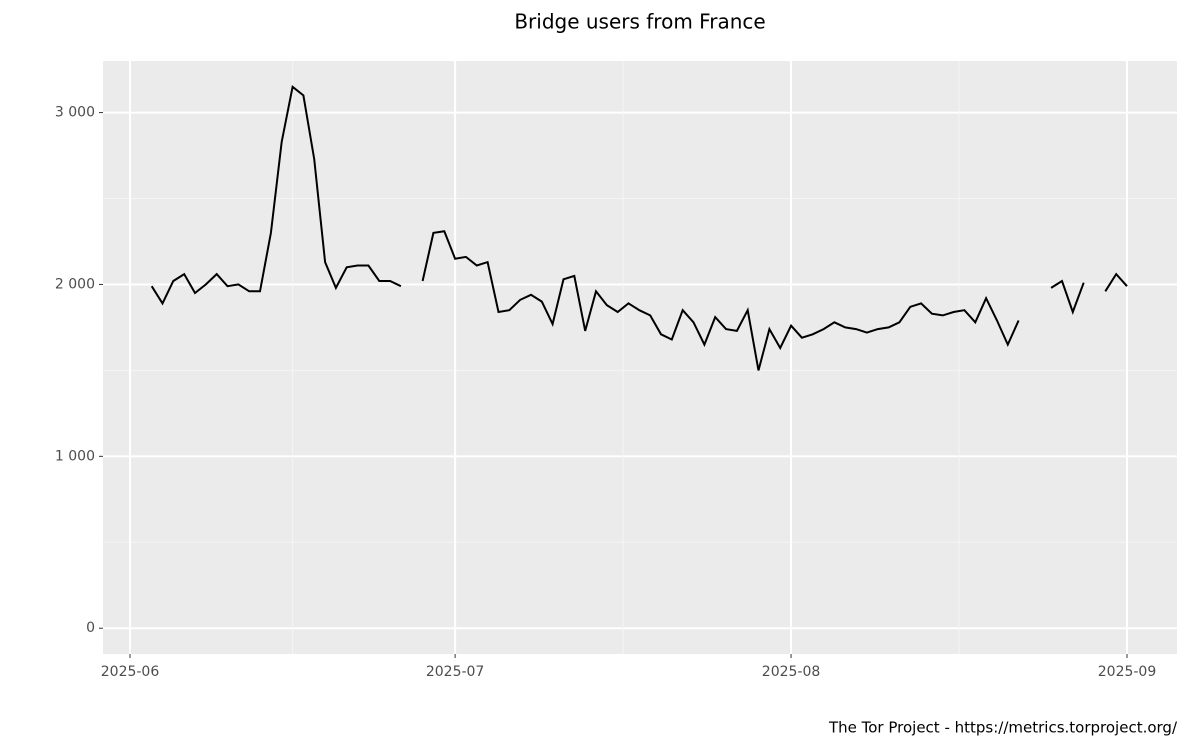  I want to click on x-tick-label: 2025-09, so click(1127, 672).